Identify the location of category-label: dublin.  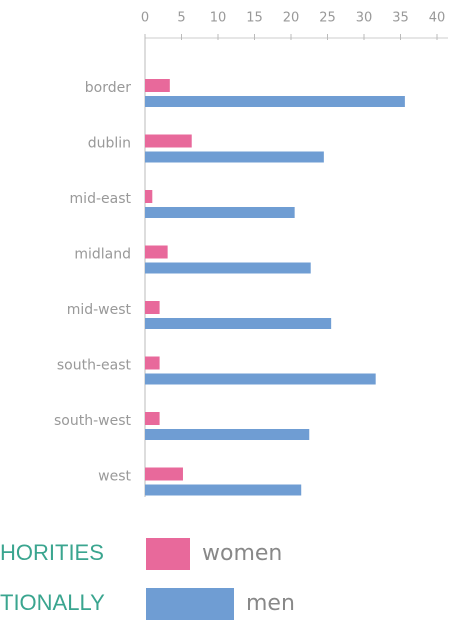
(109, 144).